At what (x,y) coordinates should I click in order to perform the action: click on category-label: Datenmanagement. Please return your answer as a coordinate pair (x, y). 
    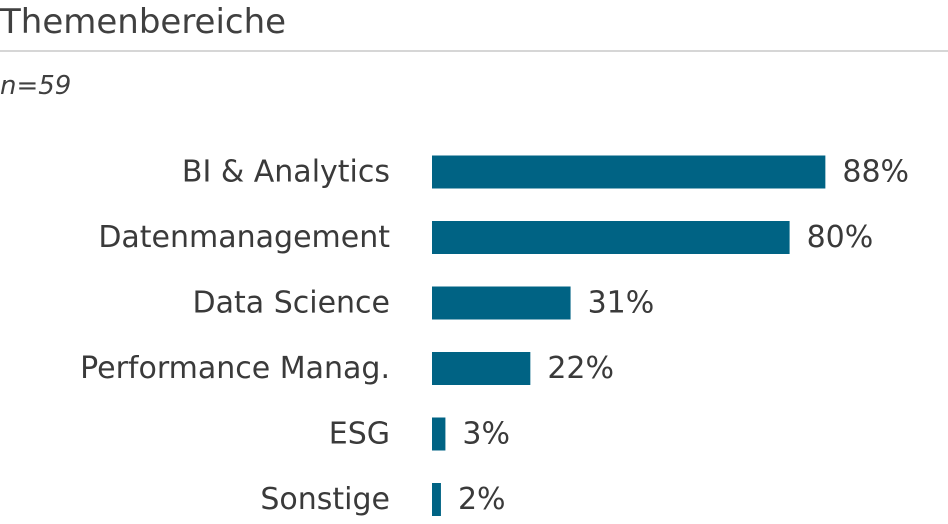
    Looking at the image, I should click on (244, 237).